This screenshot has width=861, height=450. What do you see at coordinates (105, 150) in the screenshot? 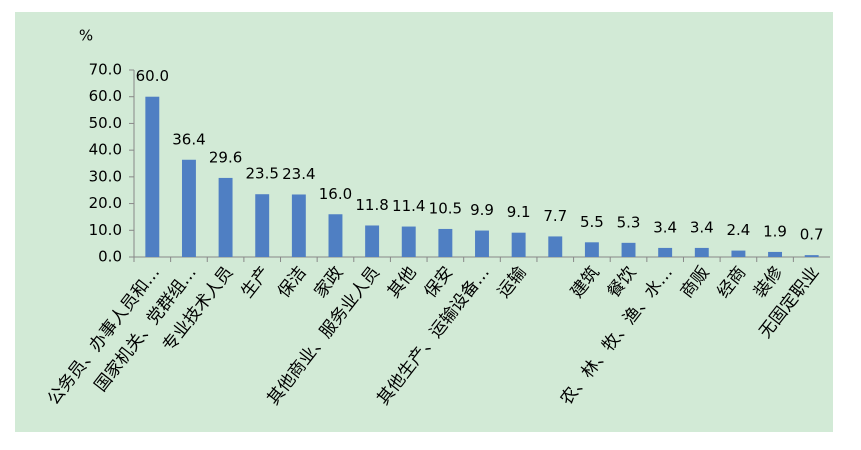
I see `y-tick-label: 40.0` at bounding box center [105, 150].